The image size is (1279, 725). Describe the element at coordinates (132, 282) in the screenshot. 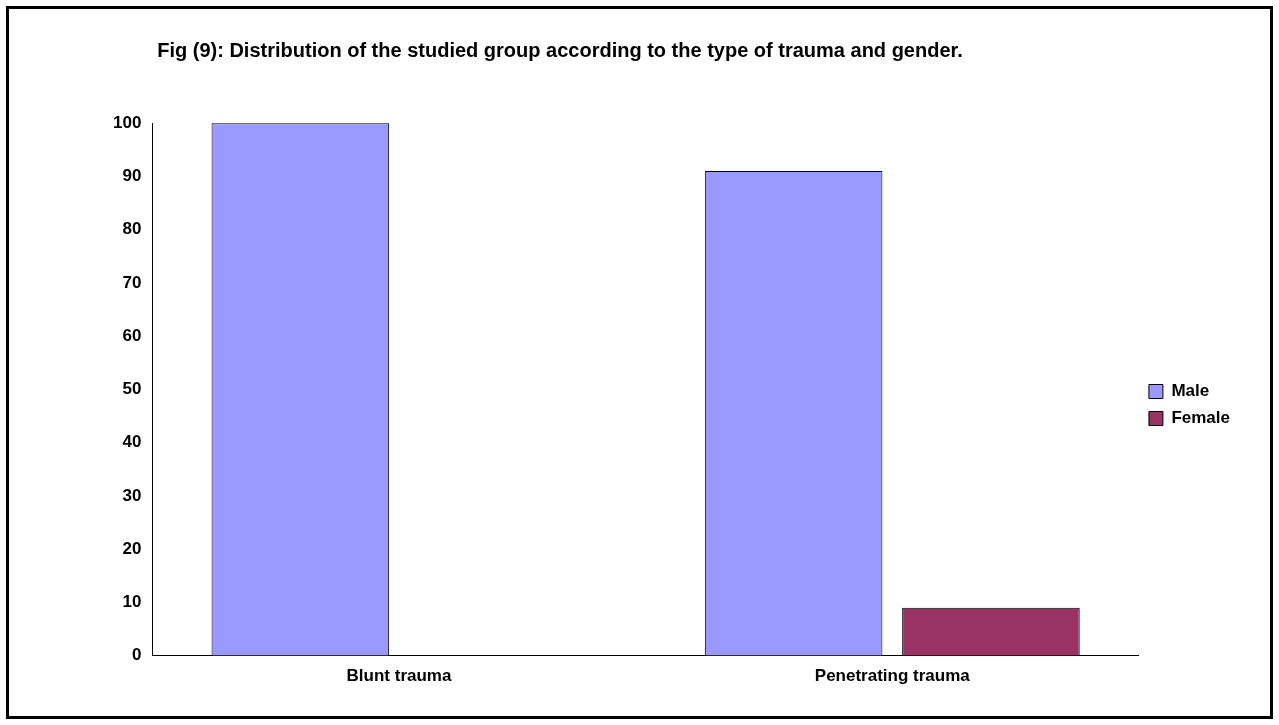

I see `y-tick-label: 70` at that location.